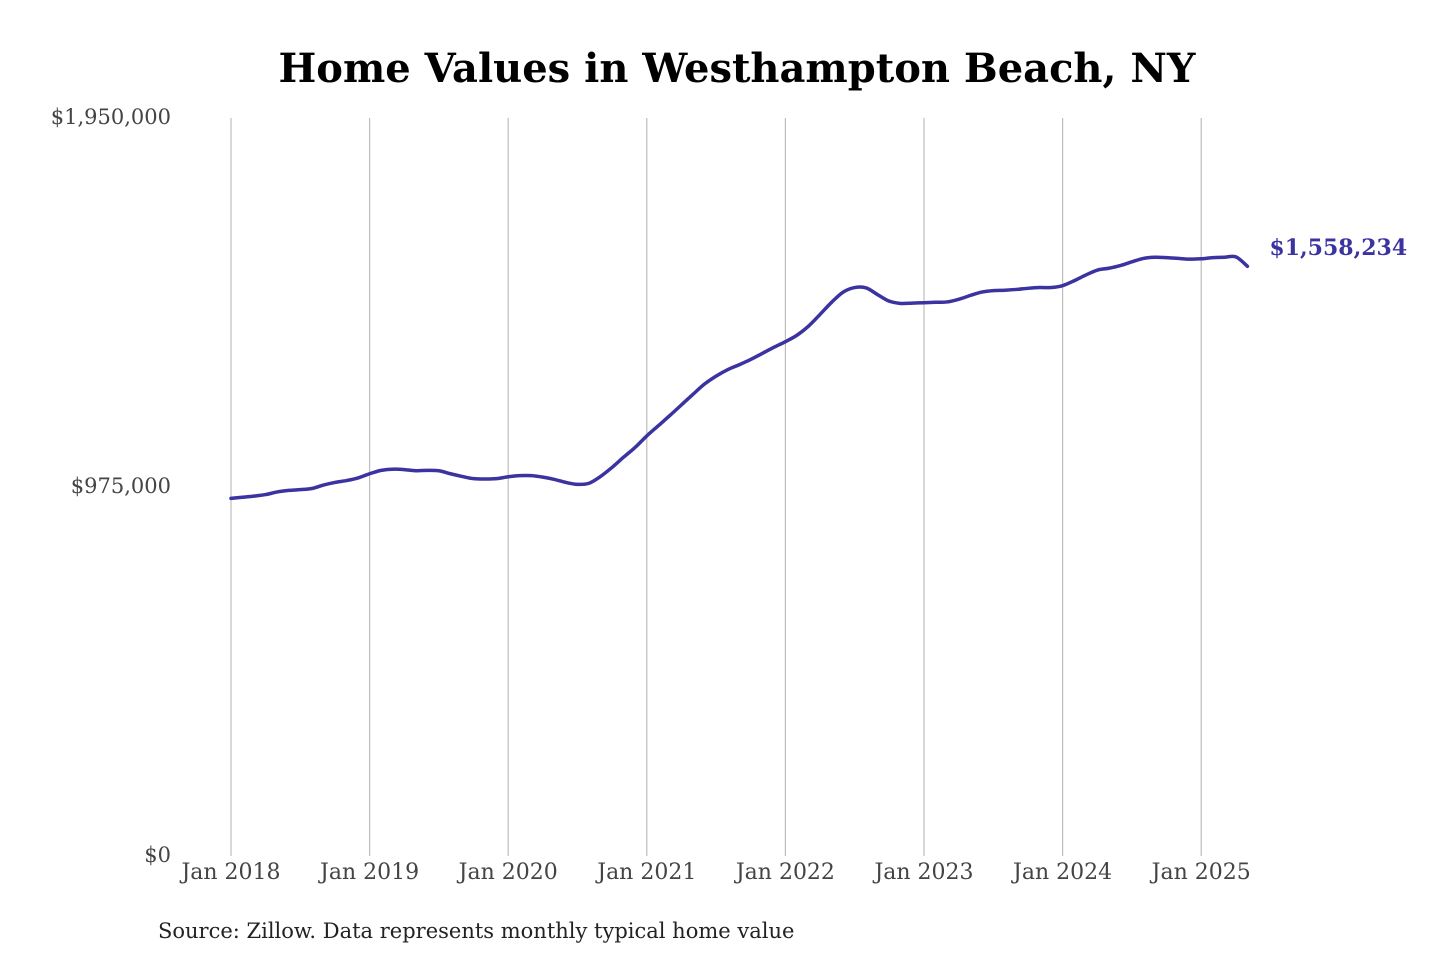 This screenshot has height=960, width=1440. What do you see at coordinates (645, 872) in the screenshot?
I see `x-tick-label: Jan 2021` at bounding box center [645, 872].